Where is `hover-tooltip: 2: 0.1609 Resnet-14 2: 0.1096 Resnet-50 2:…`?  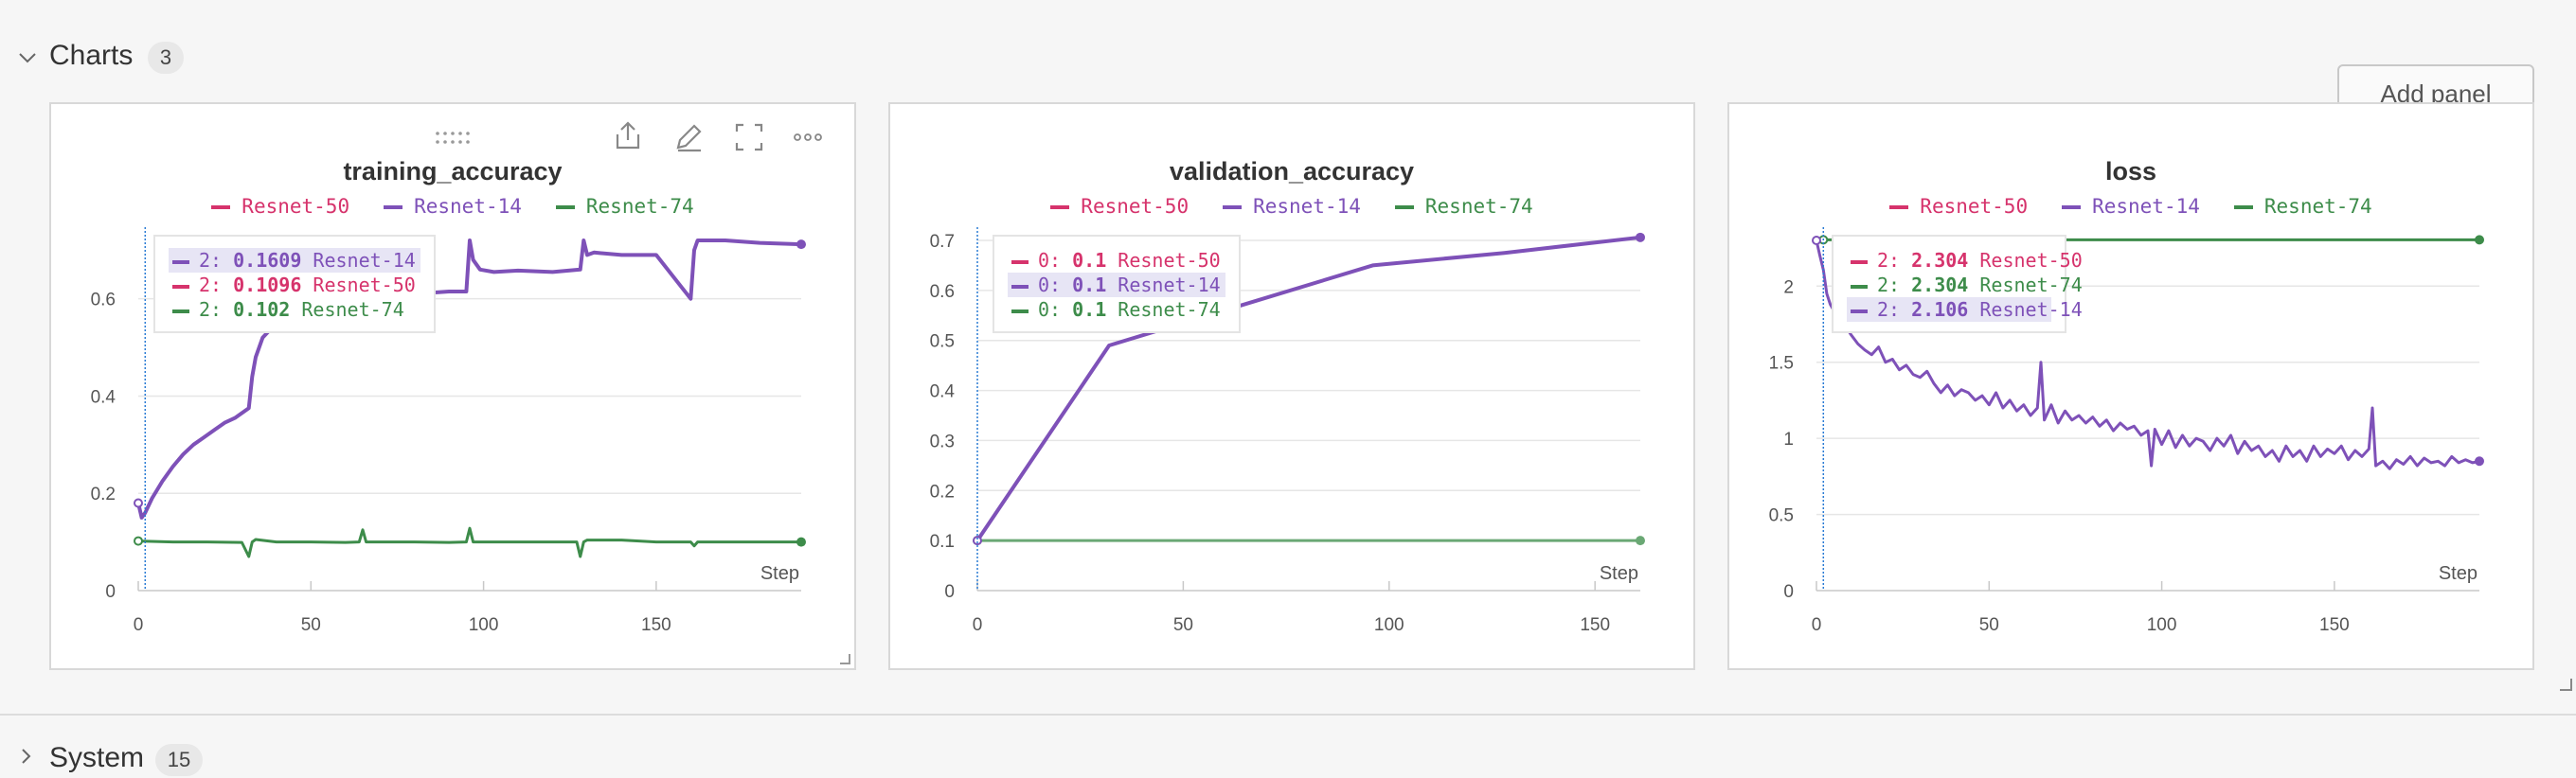 hover-tooltip: 2: 0.1609 Resnet-14 2: 0.1096 Resnet-50 2:… is located at coordinates (294, 284).